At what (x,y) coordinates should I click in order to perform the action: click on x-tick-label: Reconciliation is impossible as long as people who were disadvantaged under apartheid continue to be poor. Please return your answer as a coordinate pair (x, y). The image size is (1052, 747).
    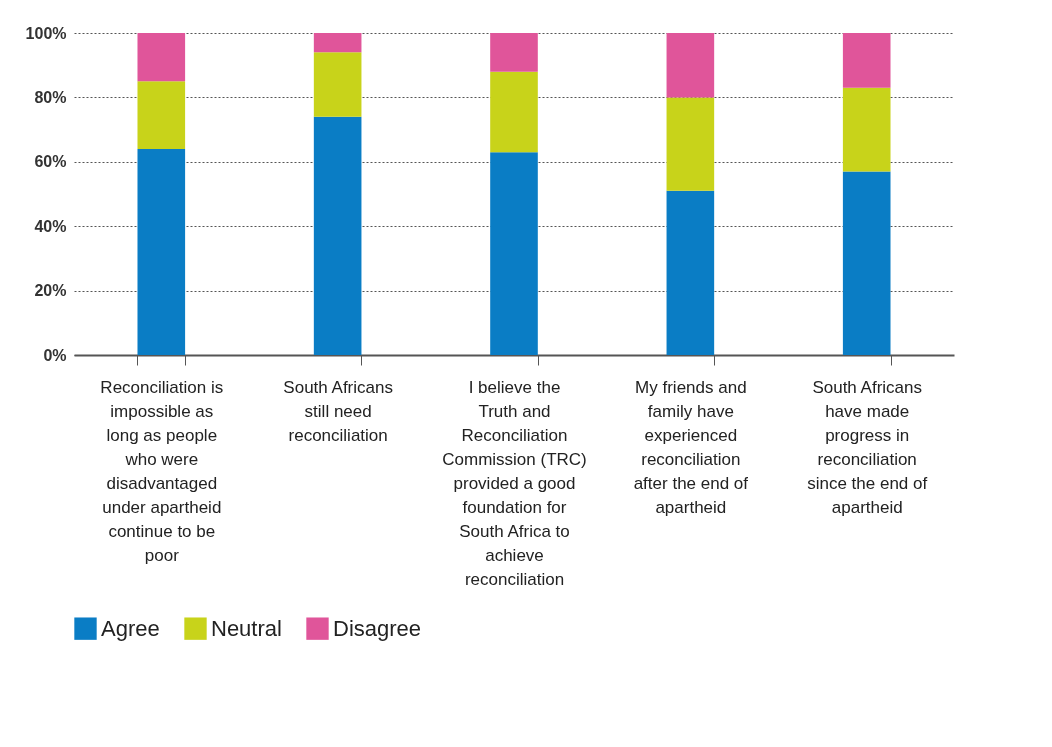
    Looking at the image, I should click on (162, 471).